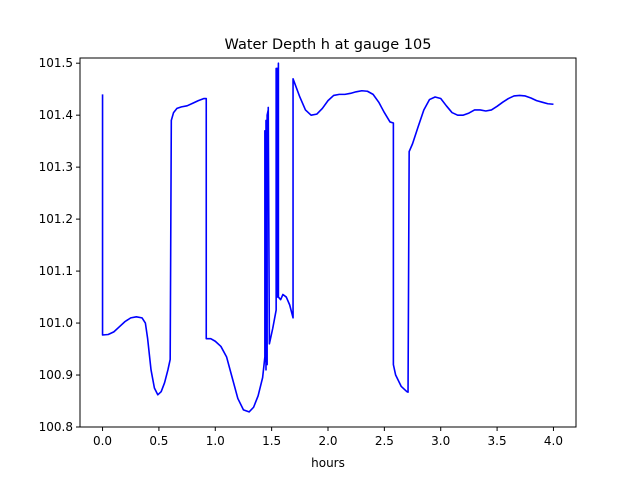 The image size is (640, 480). I want to click on x-tick-label: 0.5, so click(158, 441).